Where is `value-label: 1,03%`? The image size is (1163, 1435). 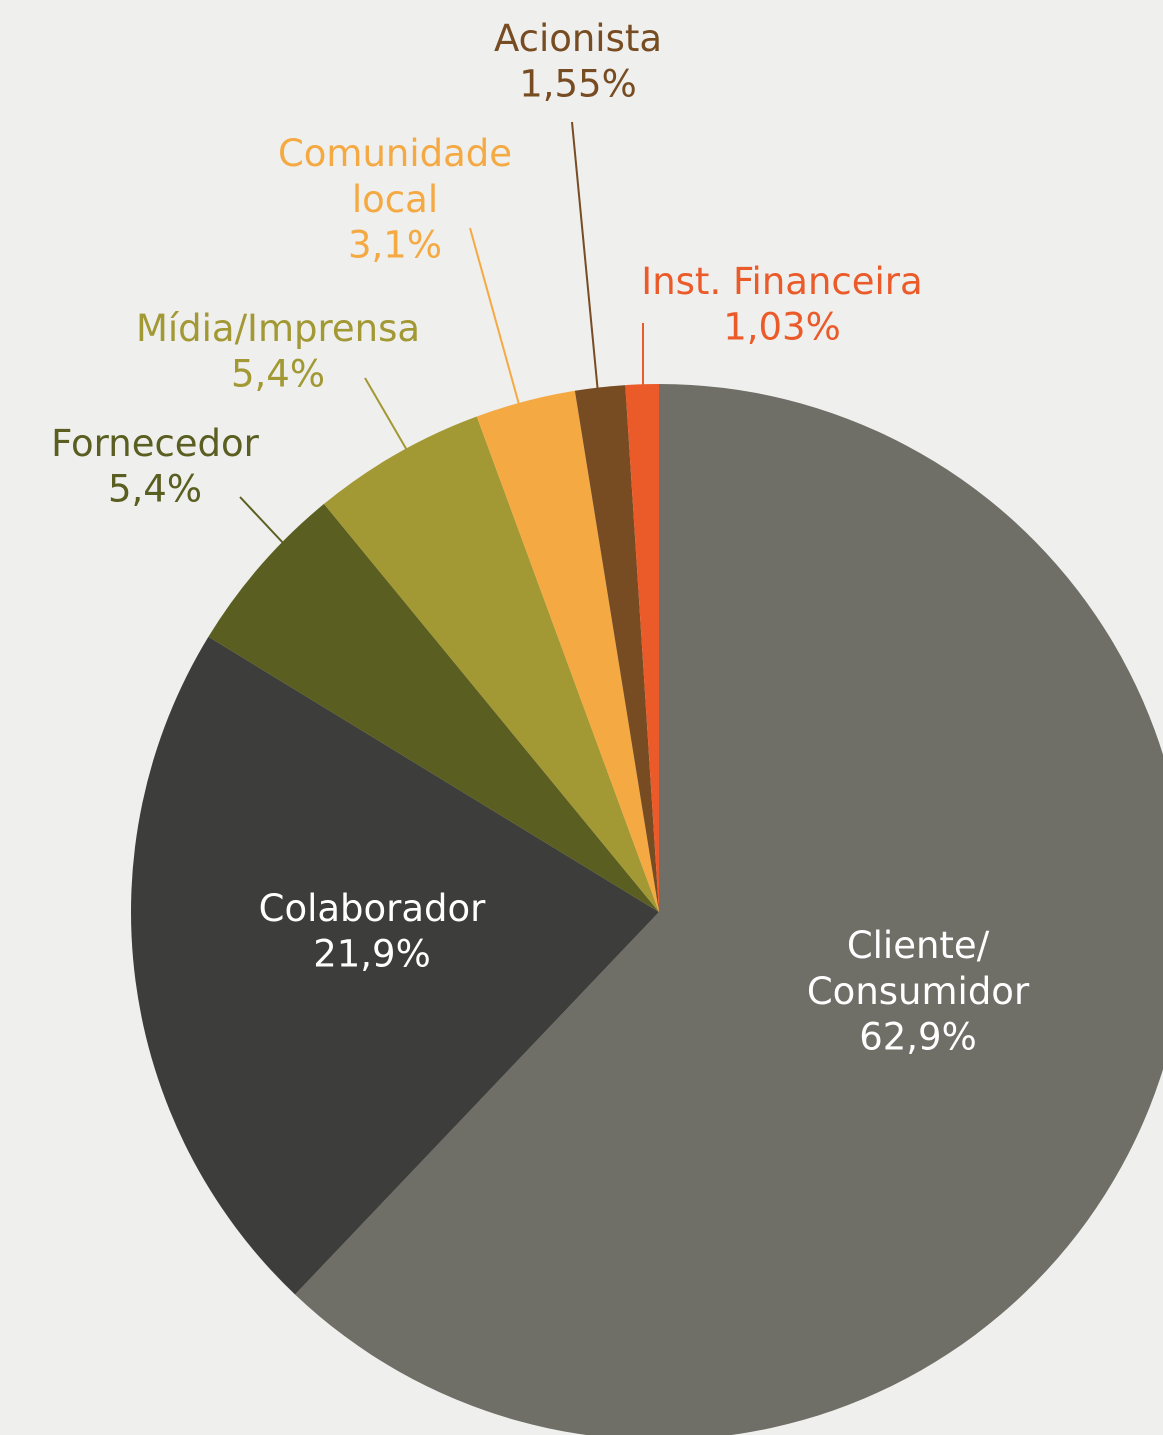
value-label: 1,03% is located at coordinates (782, 327).